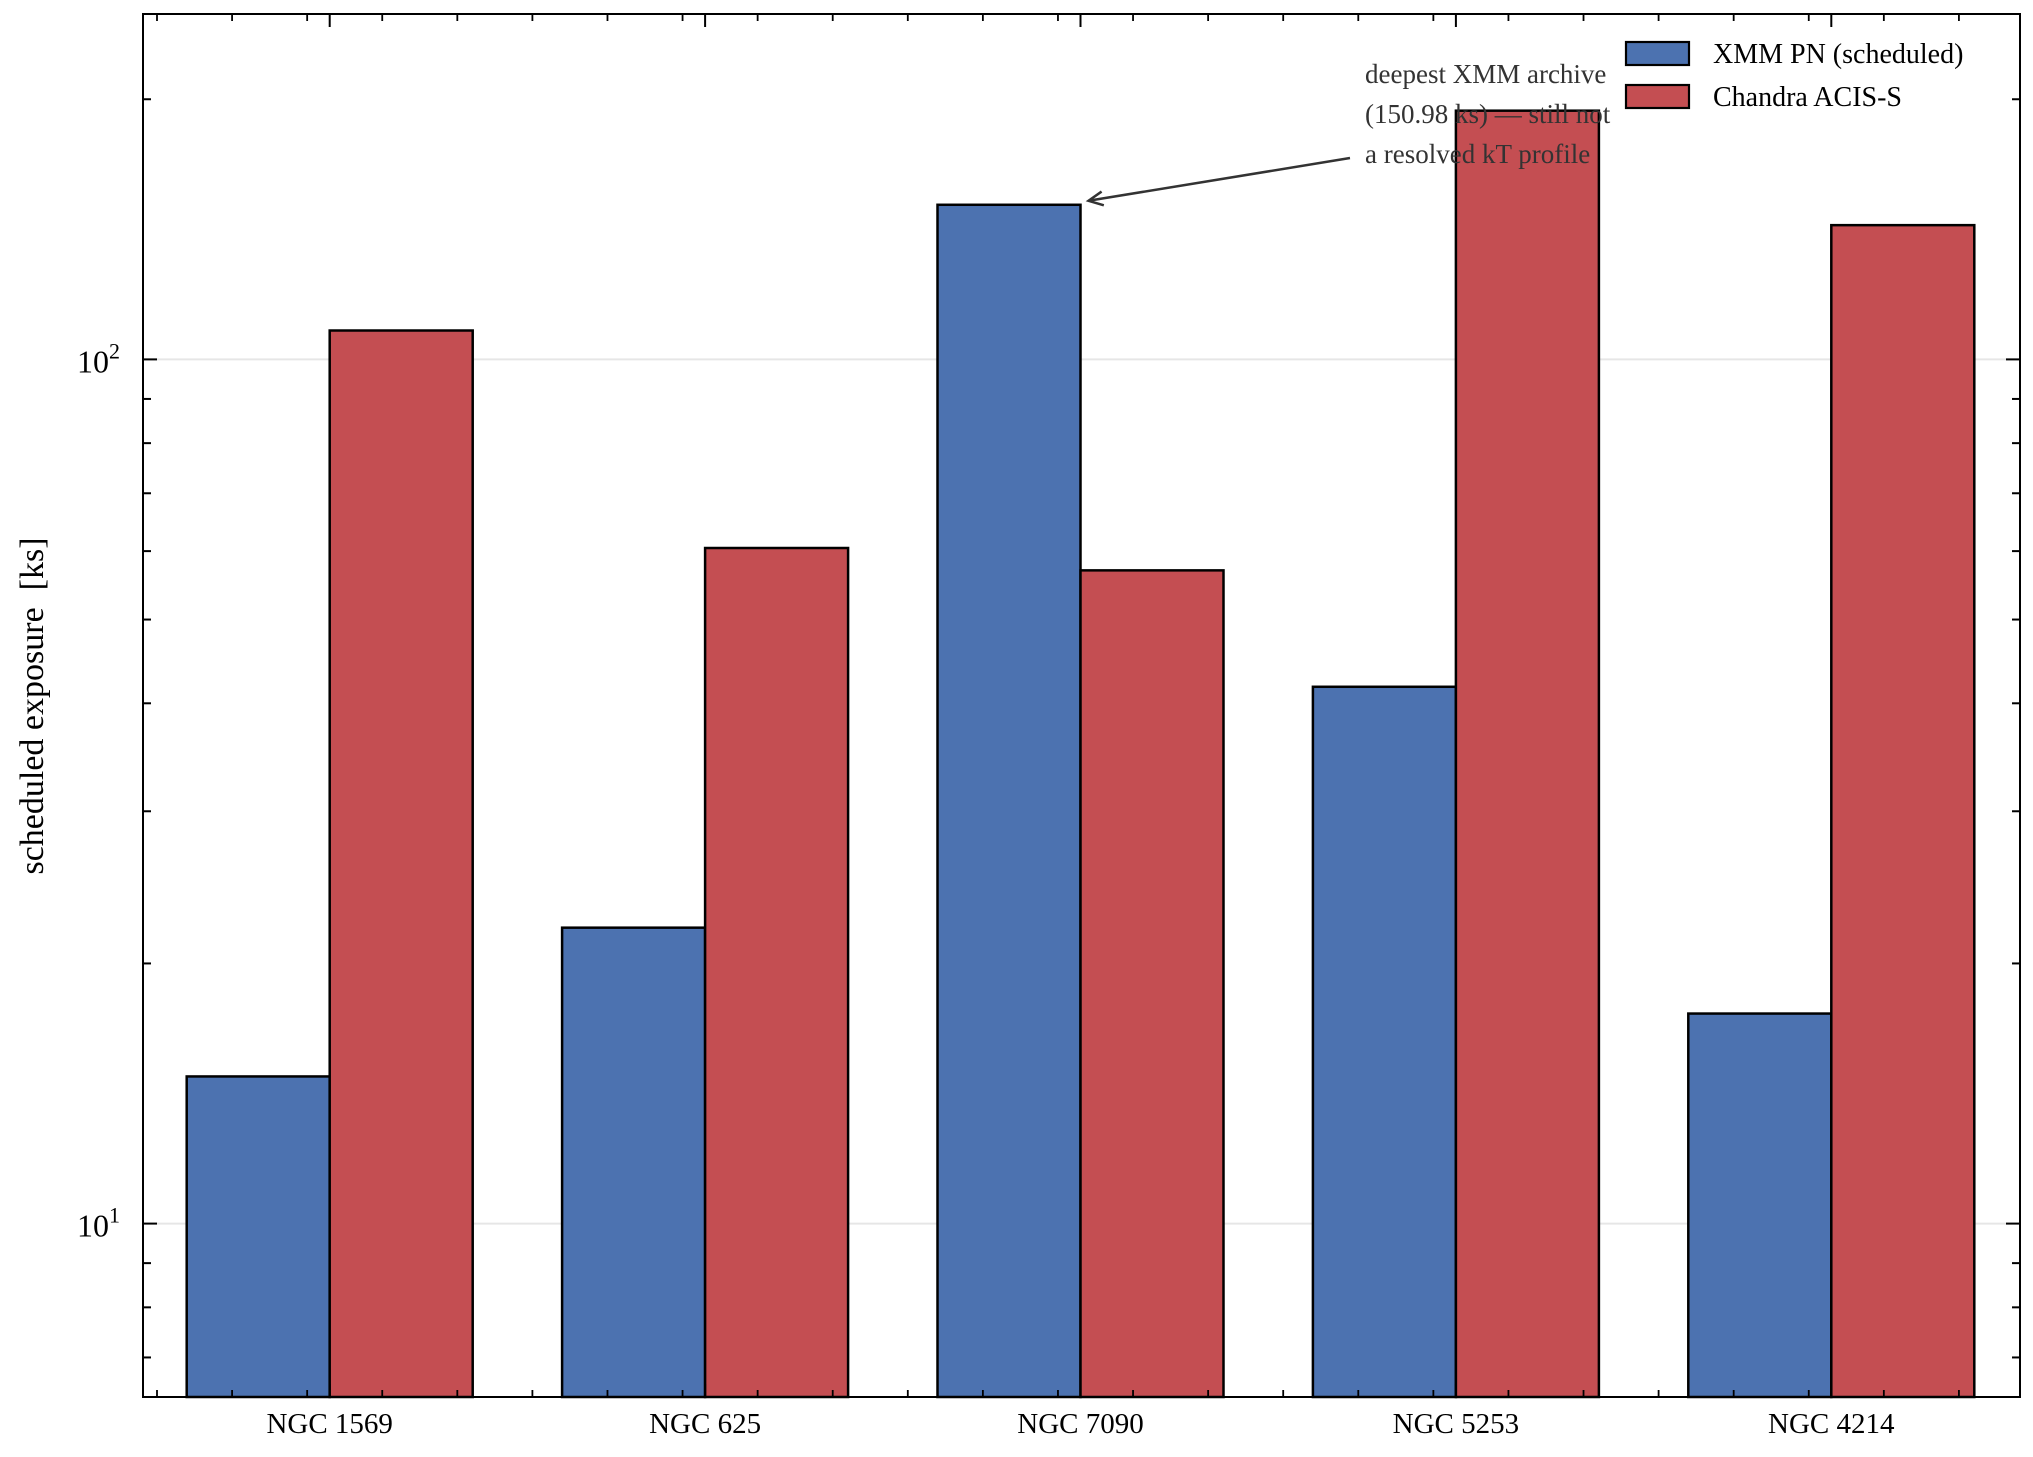 The image size is (2033, 1457). Describe the element at coordinates (1456, 1424) in the screenshot. I see `x-category-label: NGC 5253` at that location.